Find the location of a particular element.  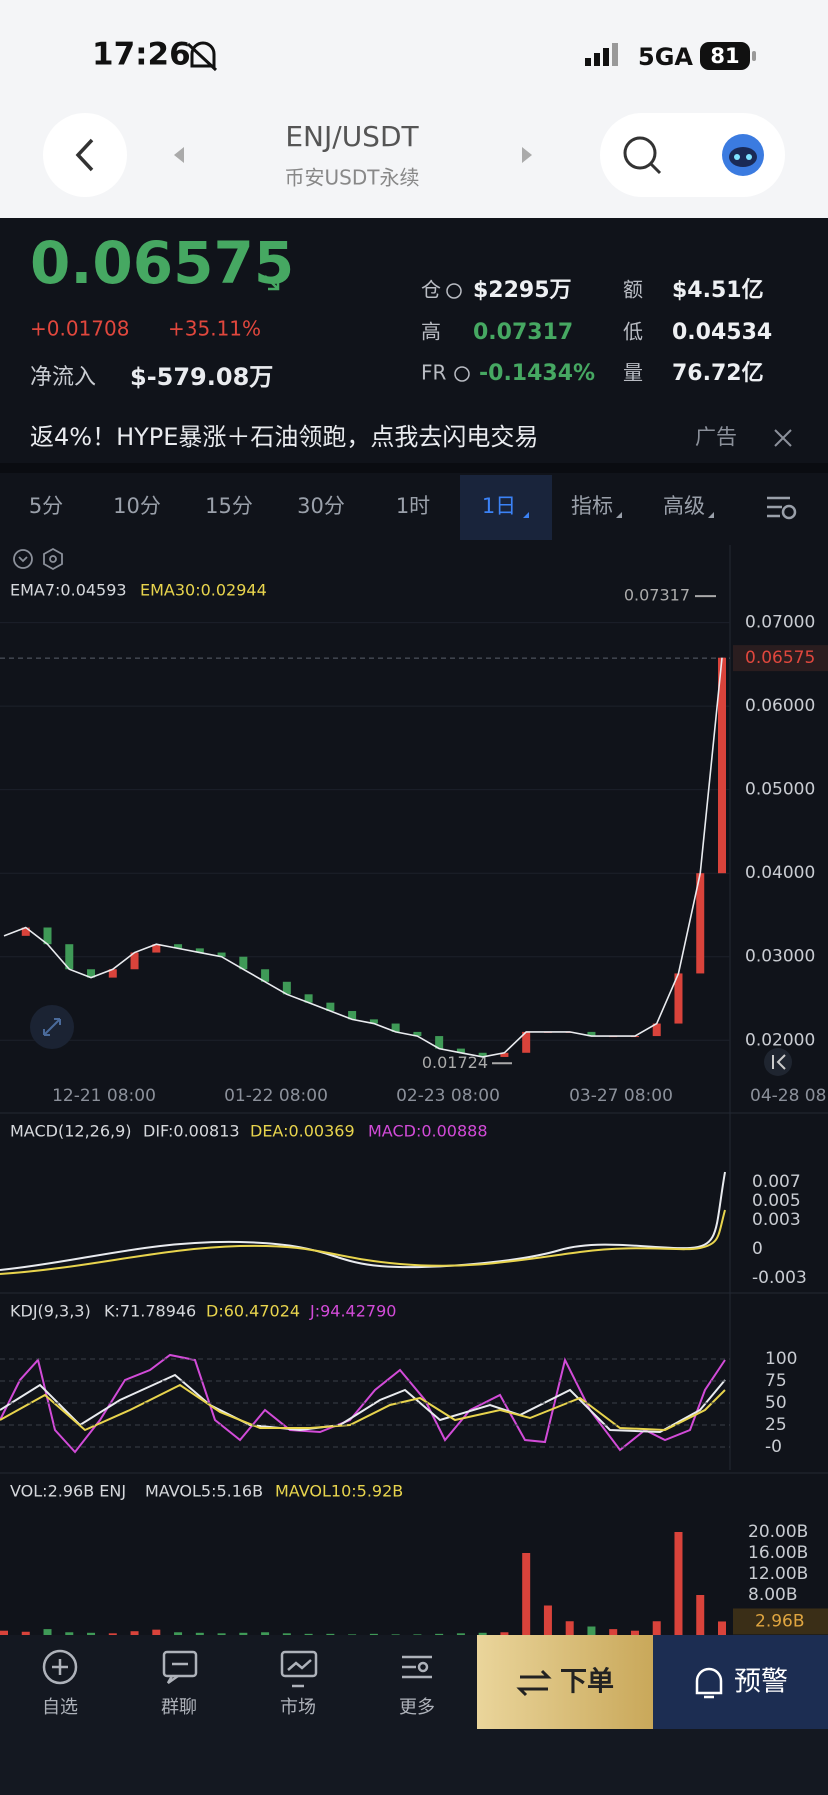

battery is located at coordinates (725, 56).